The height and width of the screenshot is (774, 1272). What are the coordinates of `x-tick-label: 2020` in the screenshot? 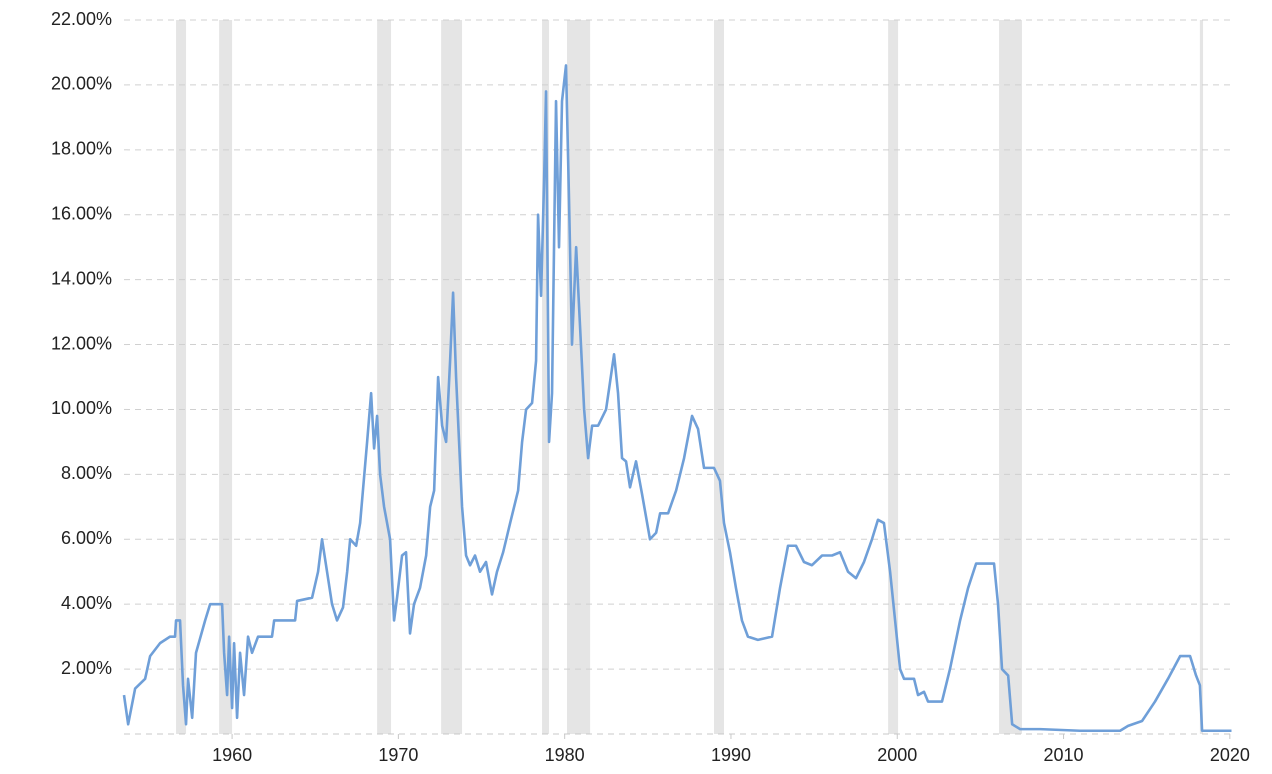 It's located at (1230, 755).